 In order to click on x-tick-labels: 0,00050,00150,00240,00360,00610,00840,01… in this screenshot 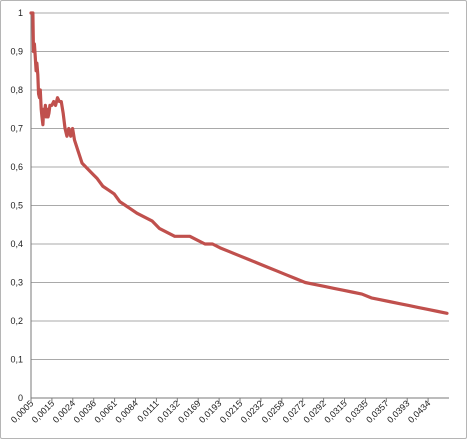, I will do `click(221, 411)`.